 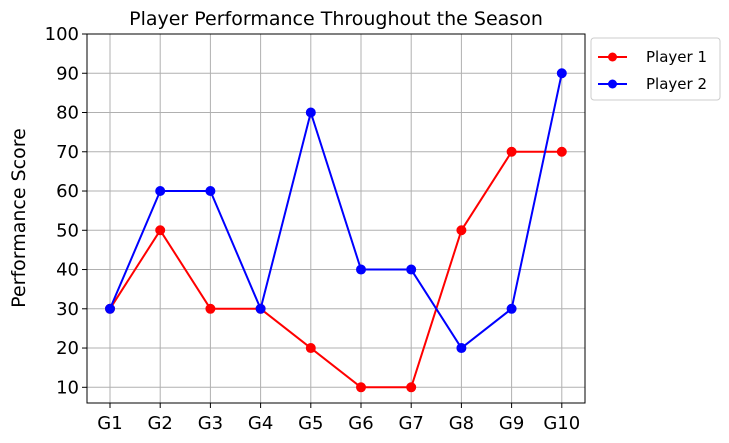 I want to click on y-tick-label: 100, so click(x=62, y=34).